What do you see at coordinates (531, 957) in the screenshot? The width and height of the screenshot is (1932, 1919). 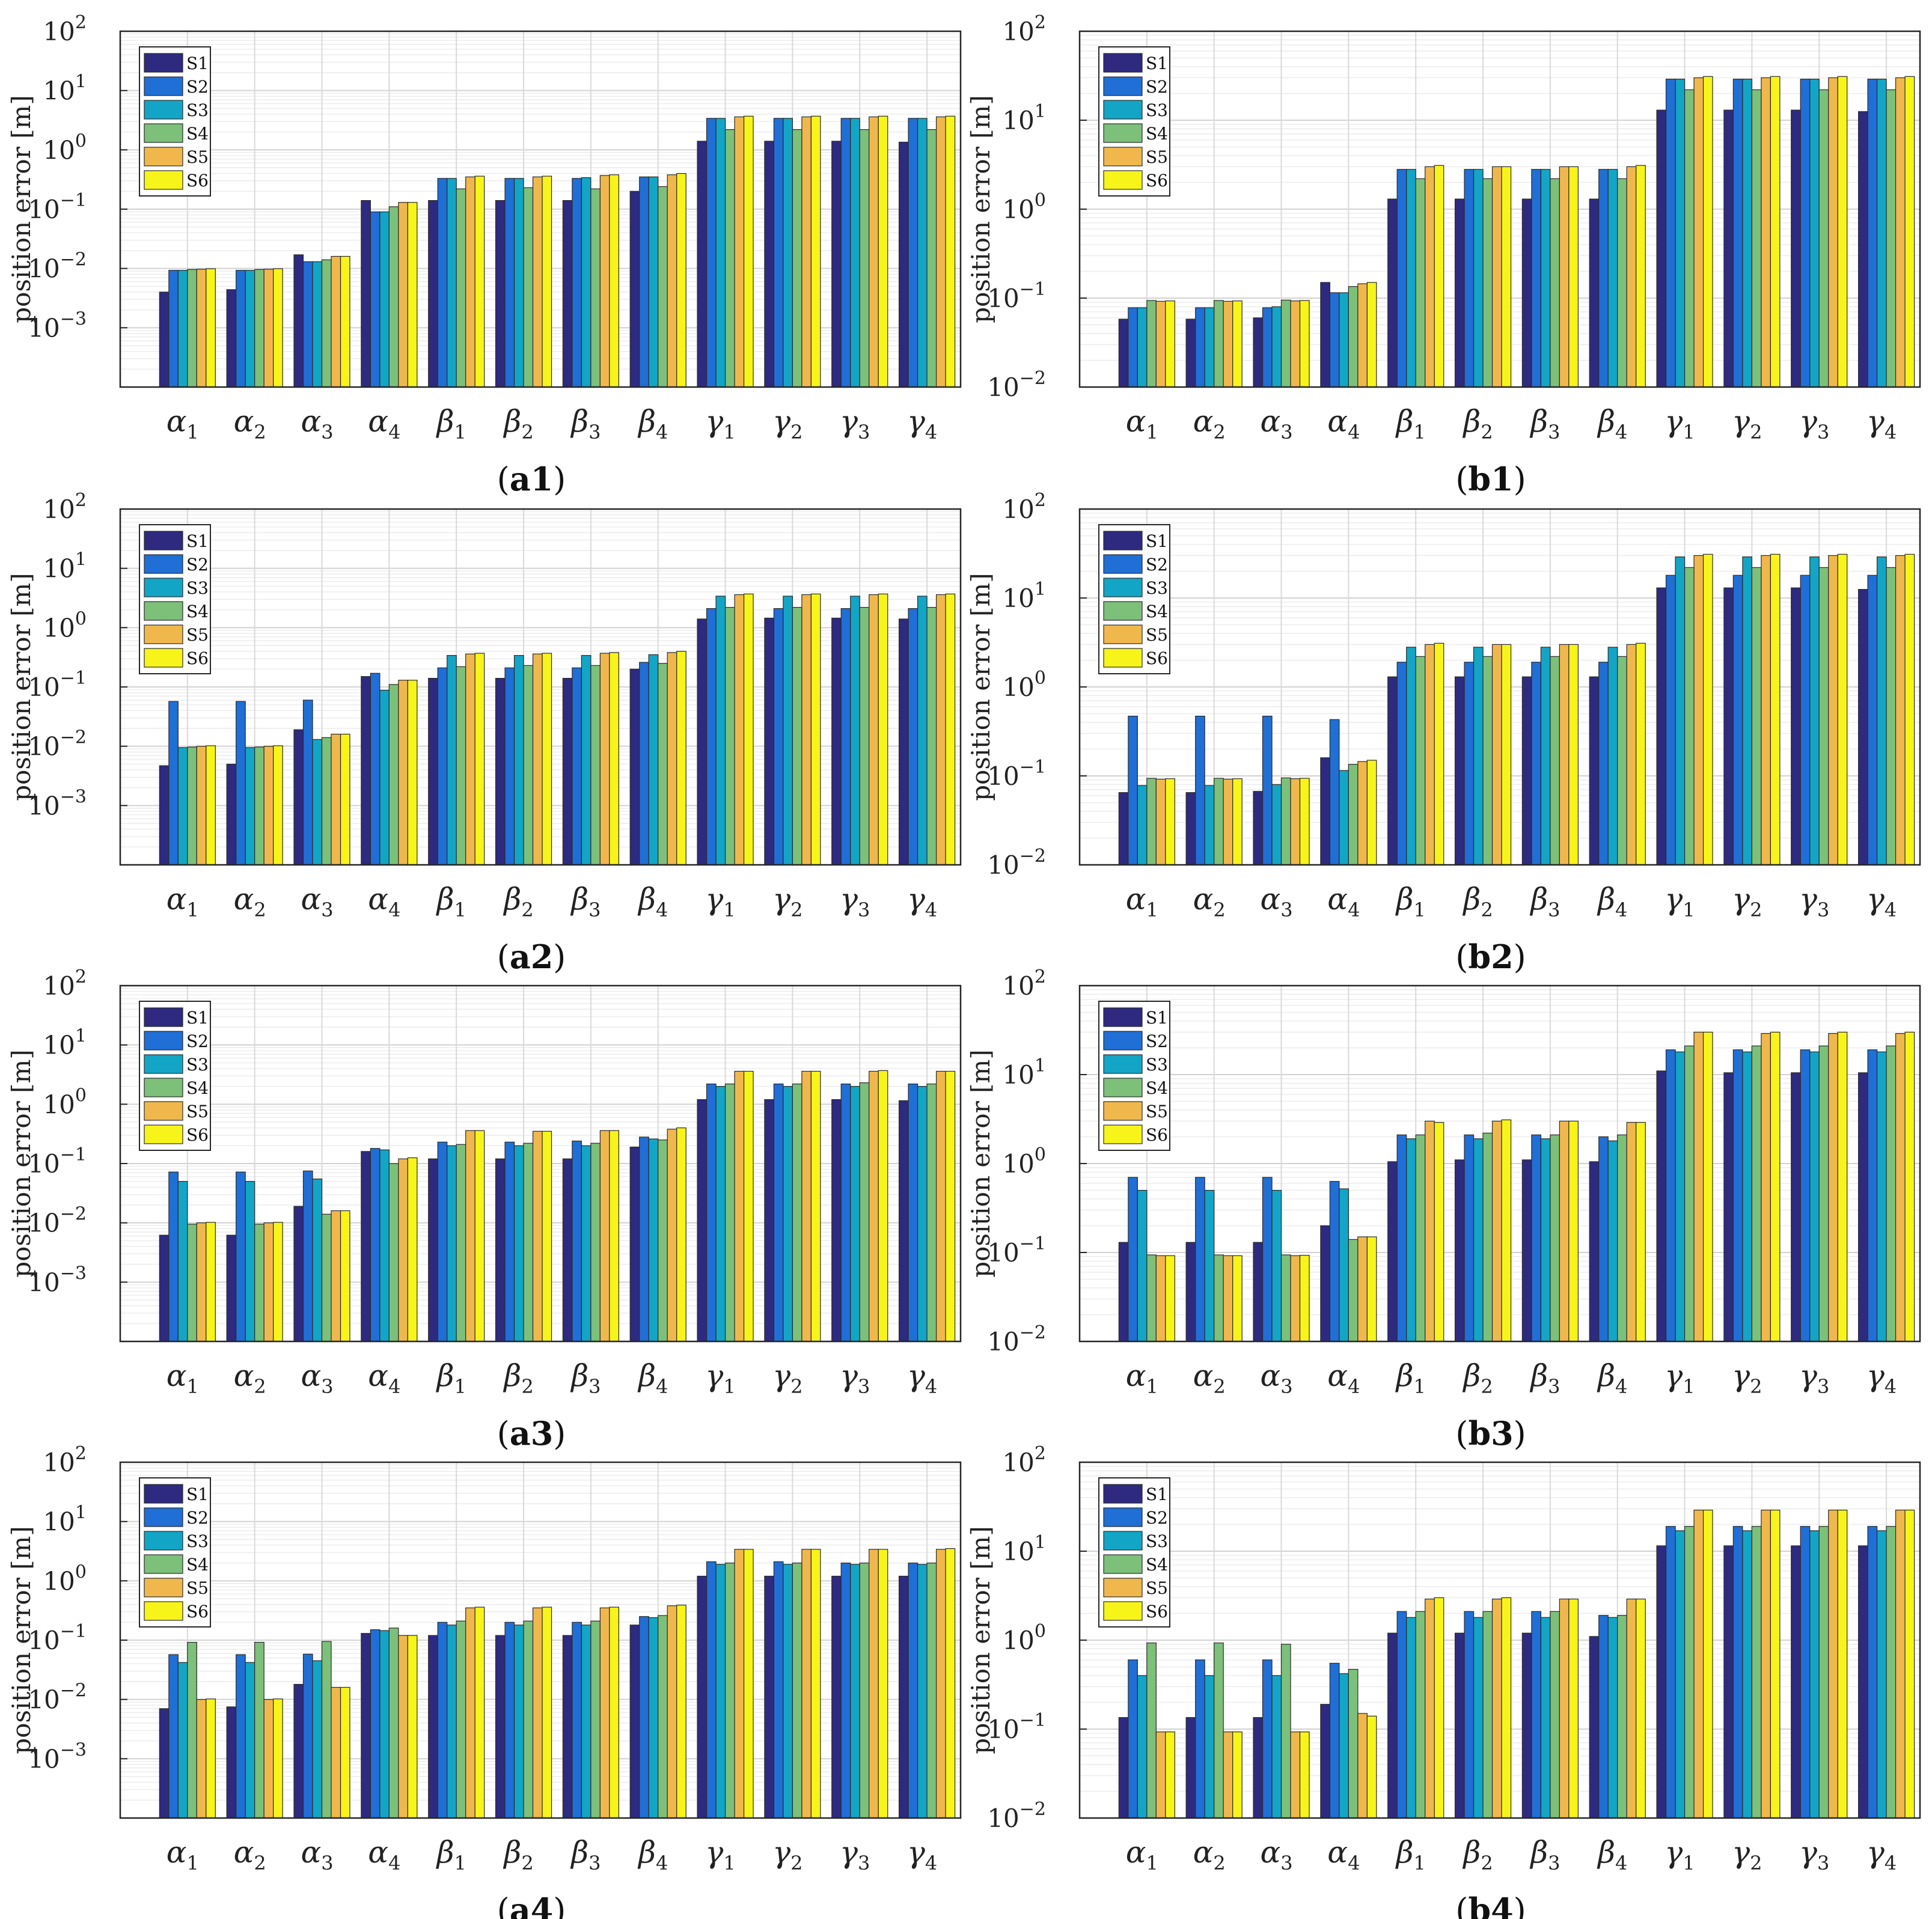 I see `panel-caption: (a2)` at bounding box center [531, 957].